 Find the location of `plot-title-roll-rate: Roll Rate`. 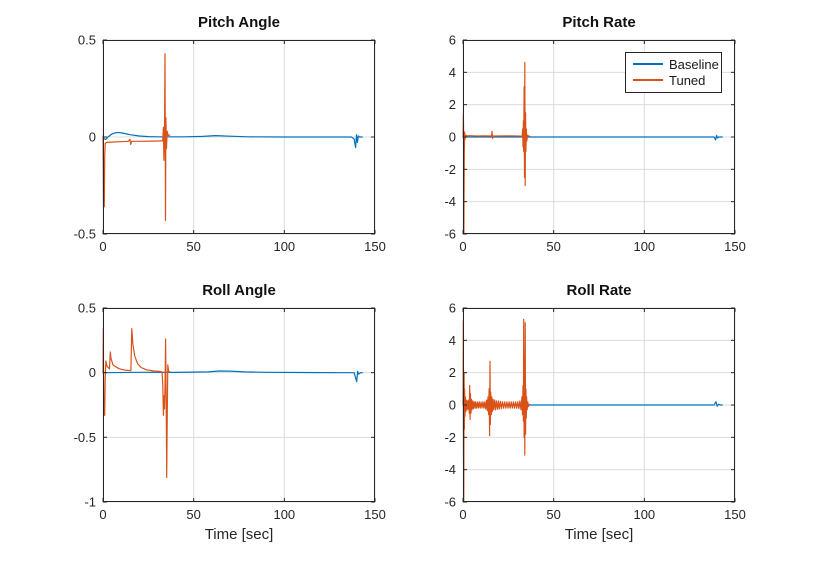

plot-title-roll-rate: Roll Rate is located at coordinates (599, 290).